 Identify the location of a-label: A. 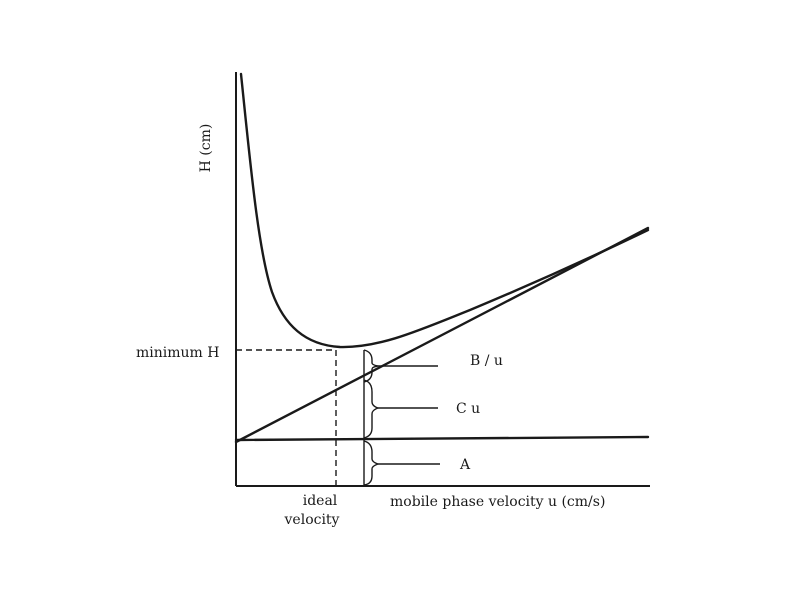
(465, 465).